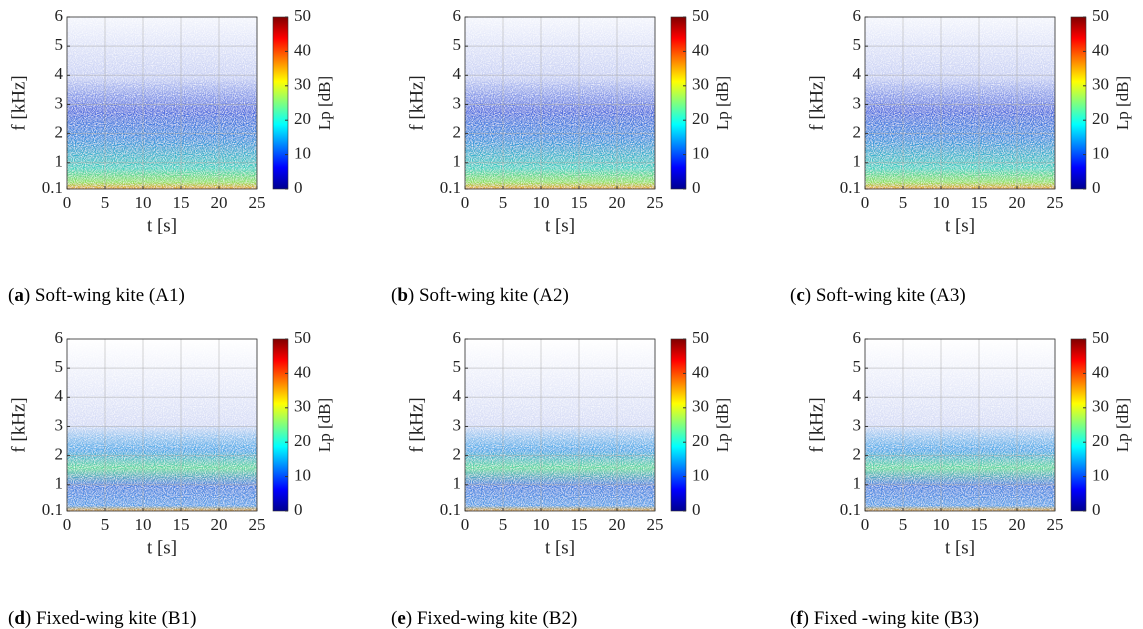 This screenshot has width=1143, height=629. Describe the element at coordinates (19, 618) in the screenshot. I see `caption-part: d` at that location.